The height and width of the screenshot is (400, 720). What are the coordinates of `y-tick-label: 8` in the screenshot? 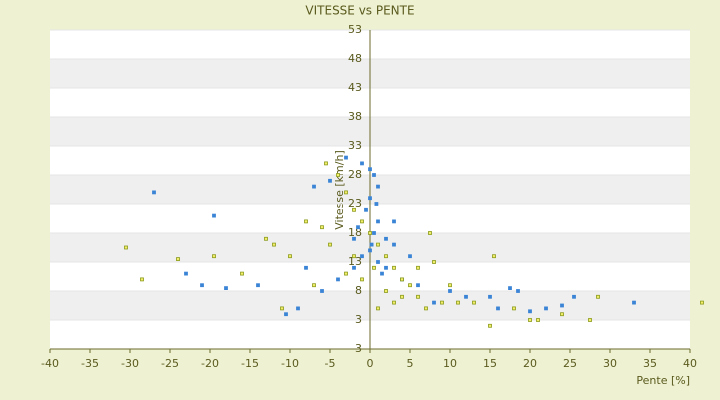 It's located at (358, 290).